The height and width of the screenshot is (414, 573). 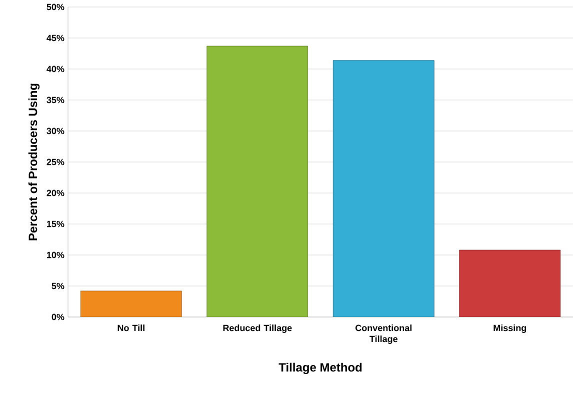 What do you see at coordinates (55, 38) in the screenshot?
I see `y-tick-label: 45%` at bounding box center [55, 38].